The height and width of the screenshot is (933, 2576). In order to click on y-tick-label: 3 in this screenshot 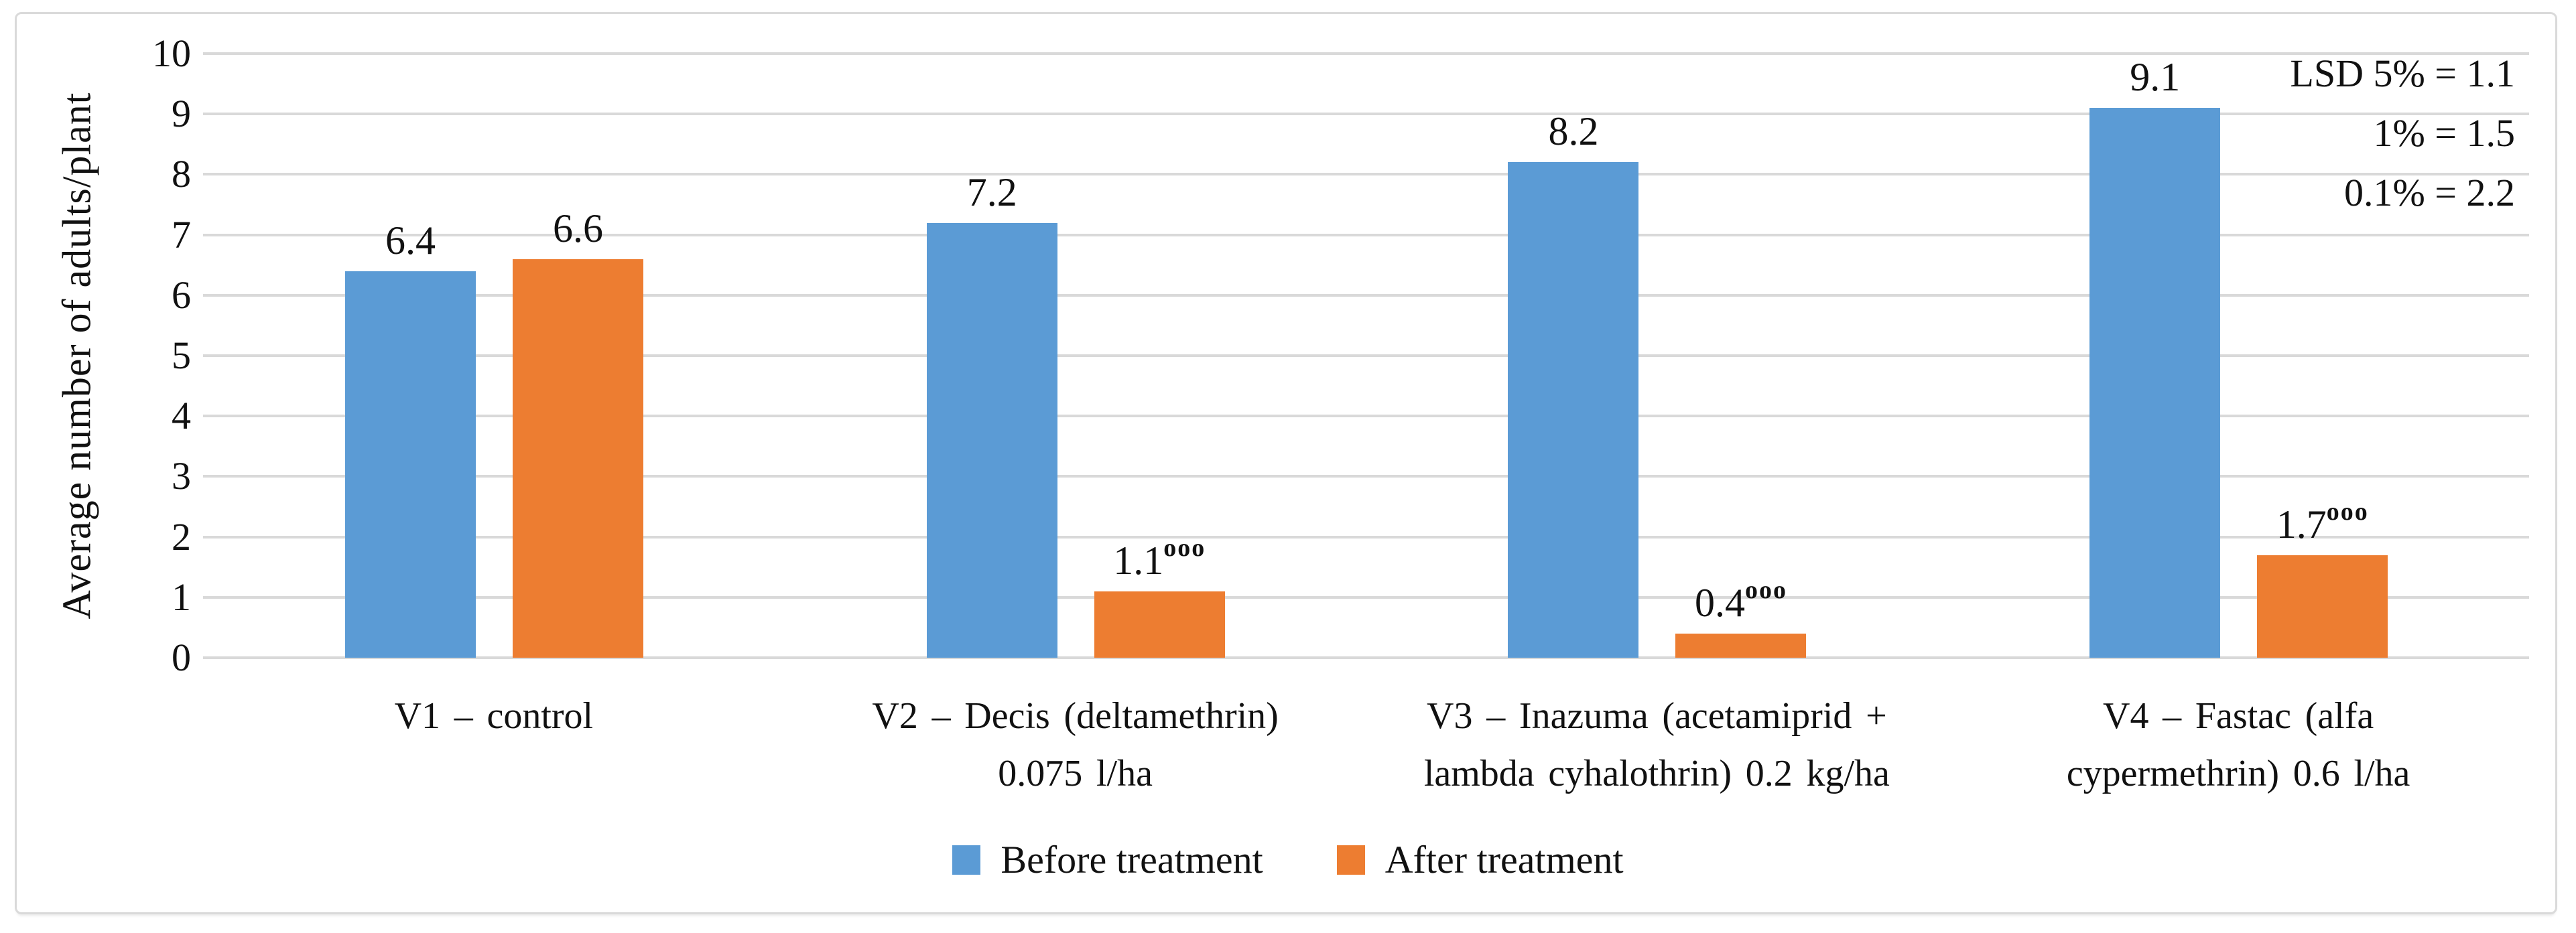, I will do `click(181, 476)`.